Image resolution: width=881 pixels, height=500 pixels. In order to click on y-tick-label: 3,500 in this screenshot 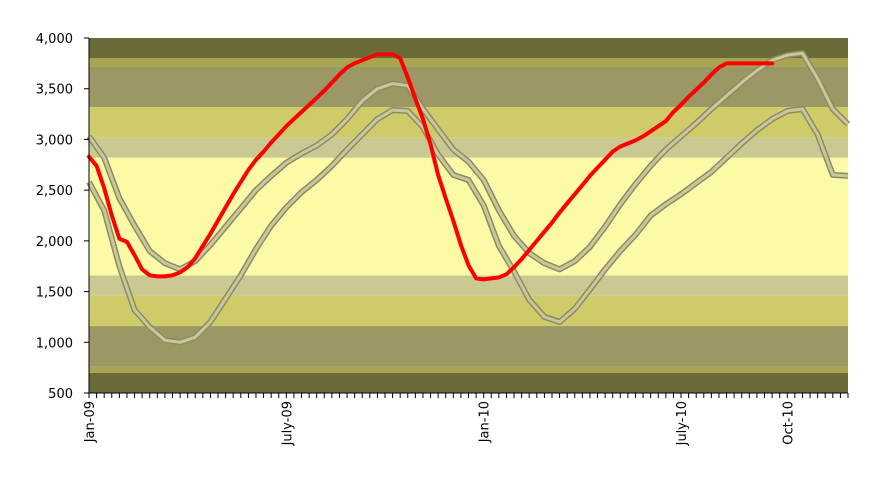, I will do `click(54, 90)`.